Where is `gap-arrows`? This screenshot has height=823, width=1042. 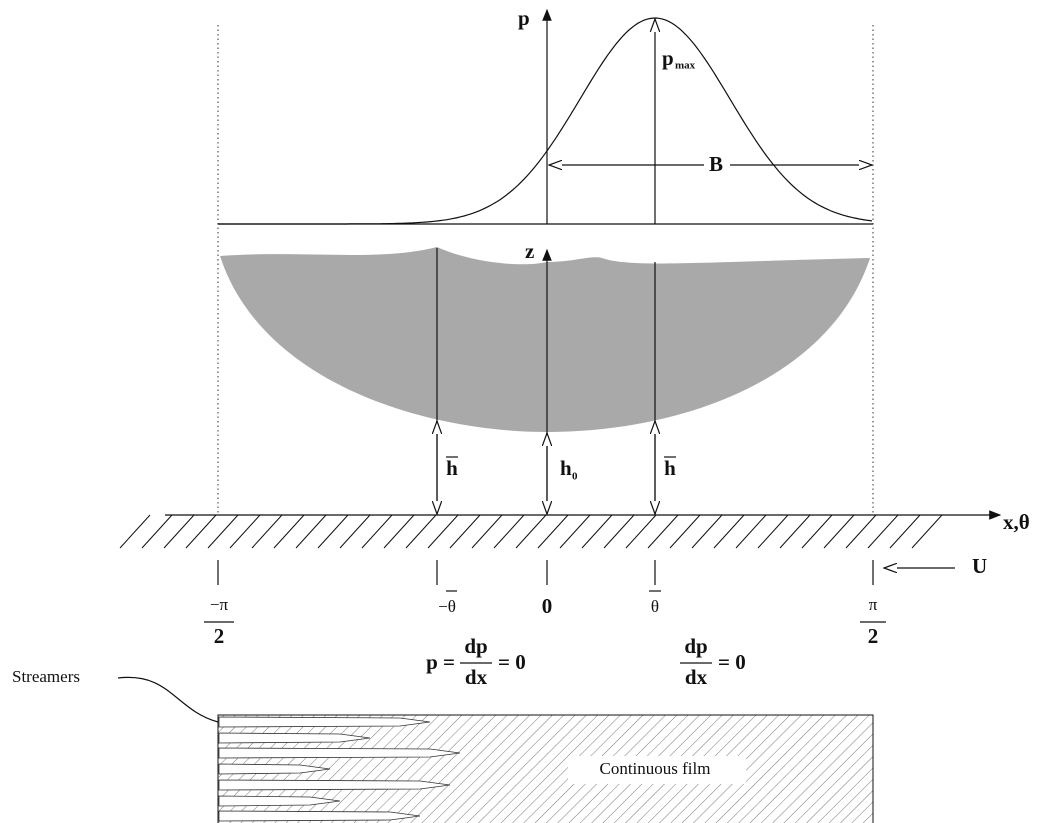 gap-arrows is located at coordinates (546, 467).